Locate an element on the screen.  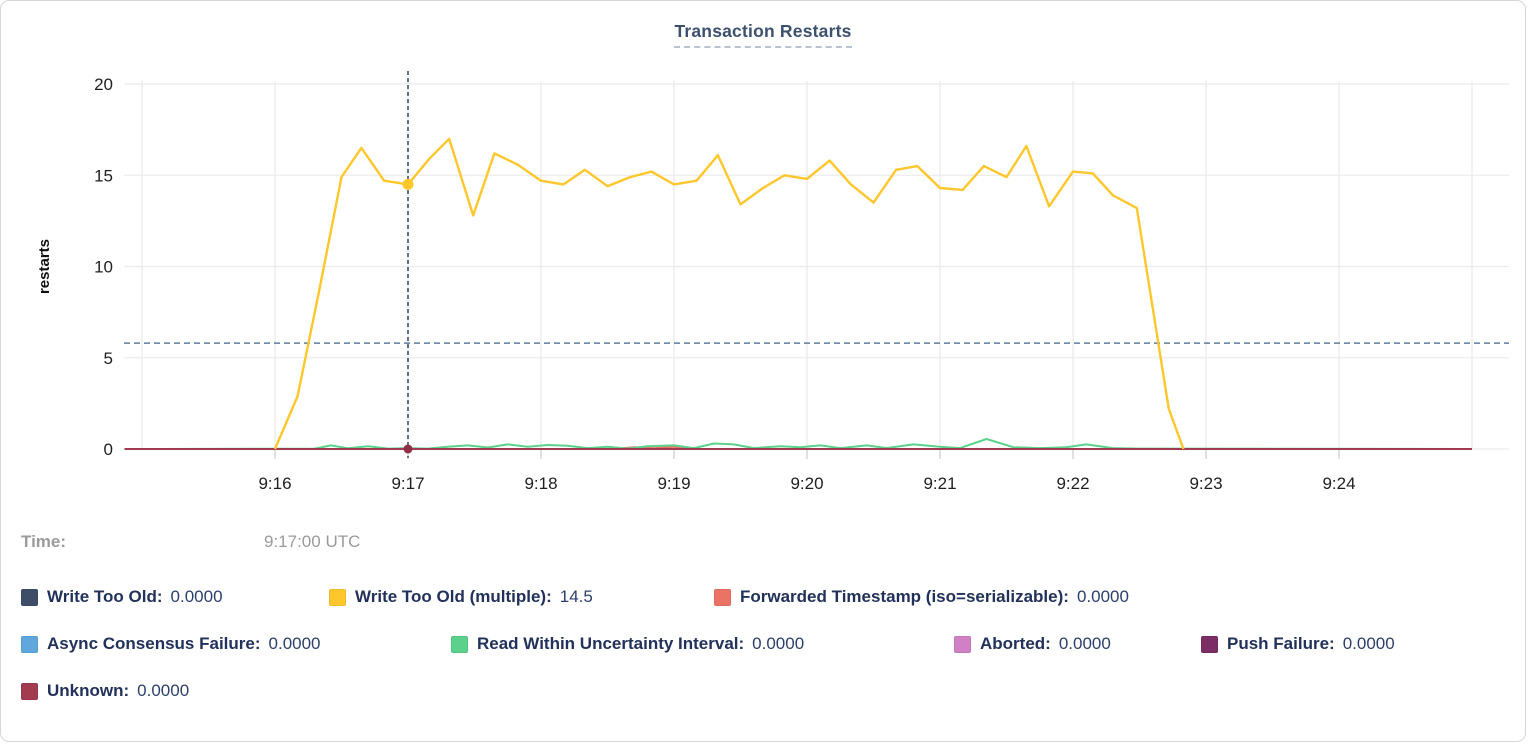
legend-label: Push Failure: is located at coordinates (1281, 643).